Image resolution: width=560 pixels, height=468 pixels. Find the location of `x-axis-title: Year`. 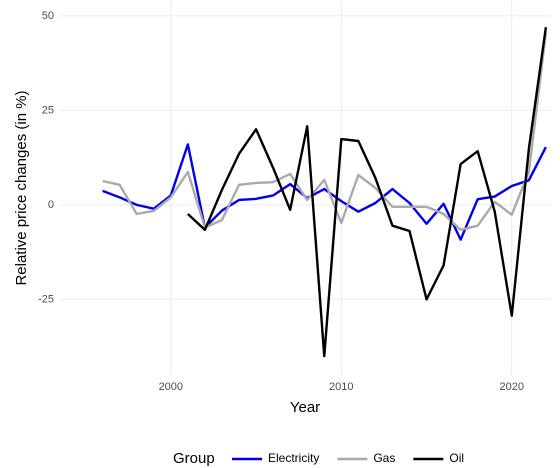

x-axis-title: Year is located at coordinates (305, 407).